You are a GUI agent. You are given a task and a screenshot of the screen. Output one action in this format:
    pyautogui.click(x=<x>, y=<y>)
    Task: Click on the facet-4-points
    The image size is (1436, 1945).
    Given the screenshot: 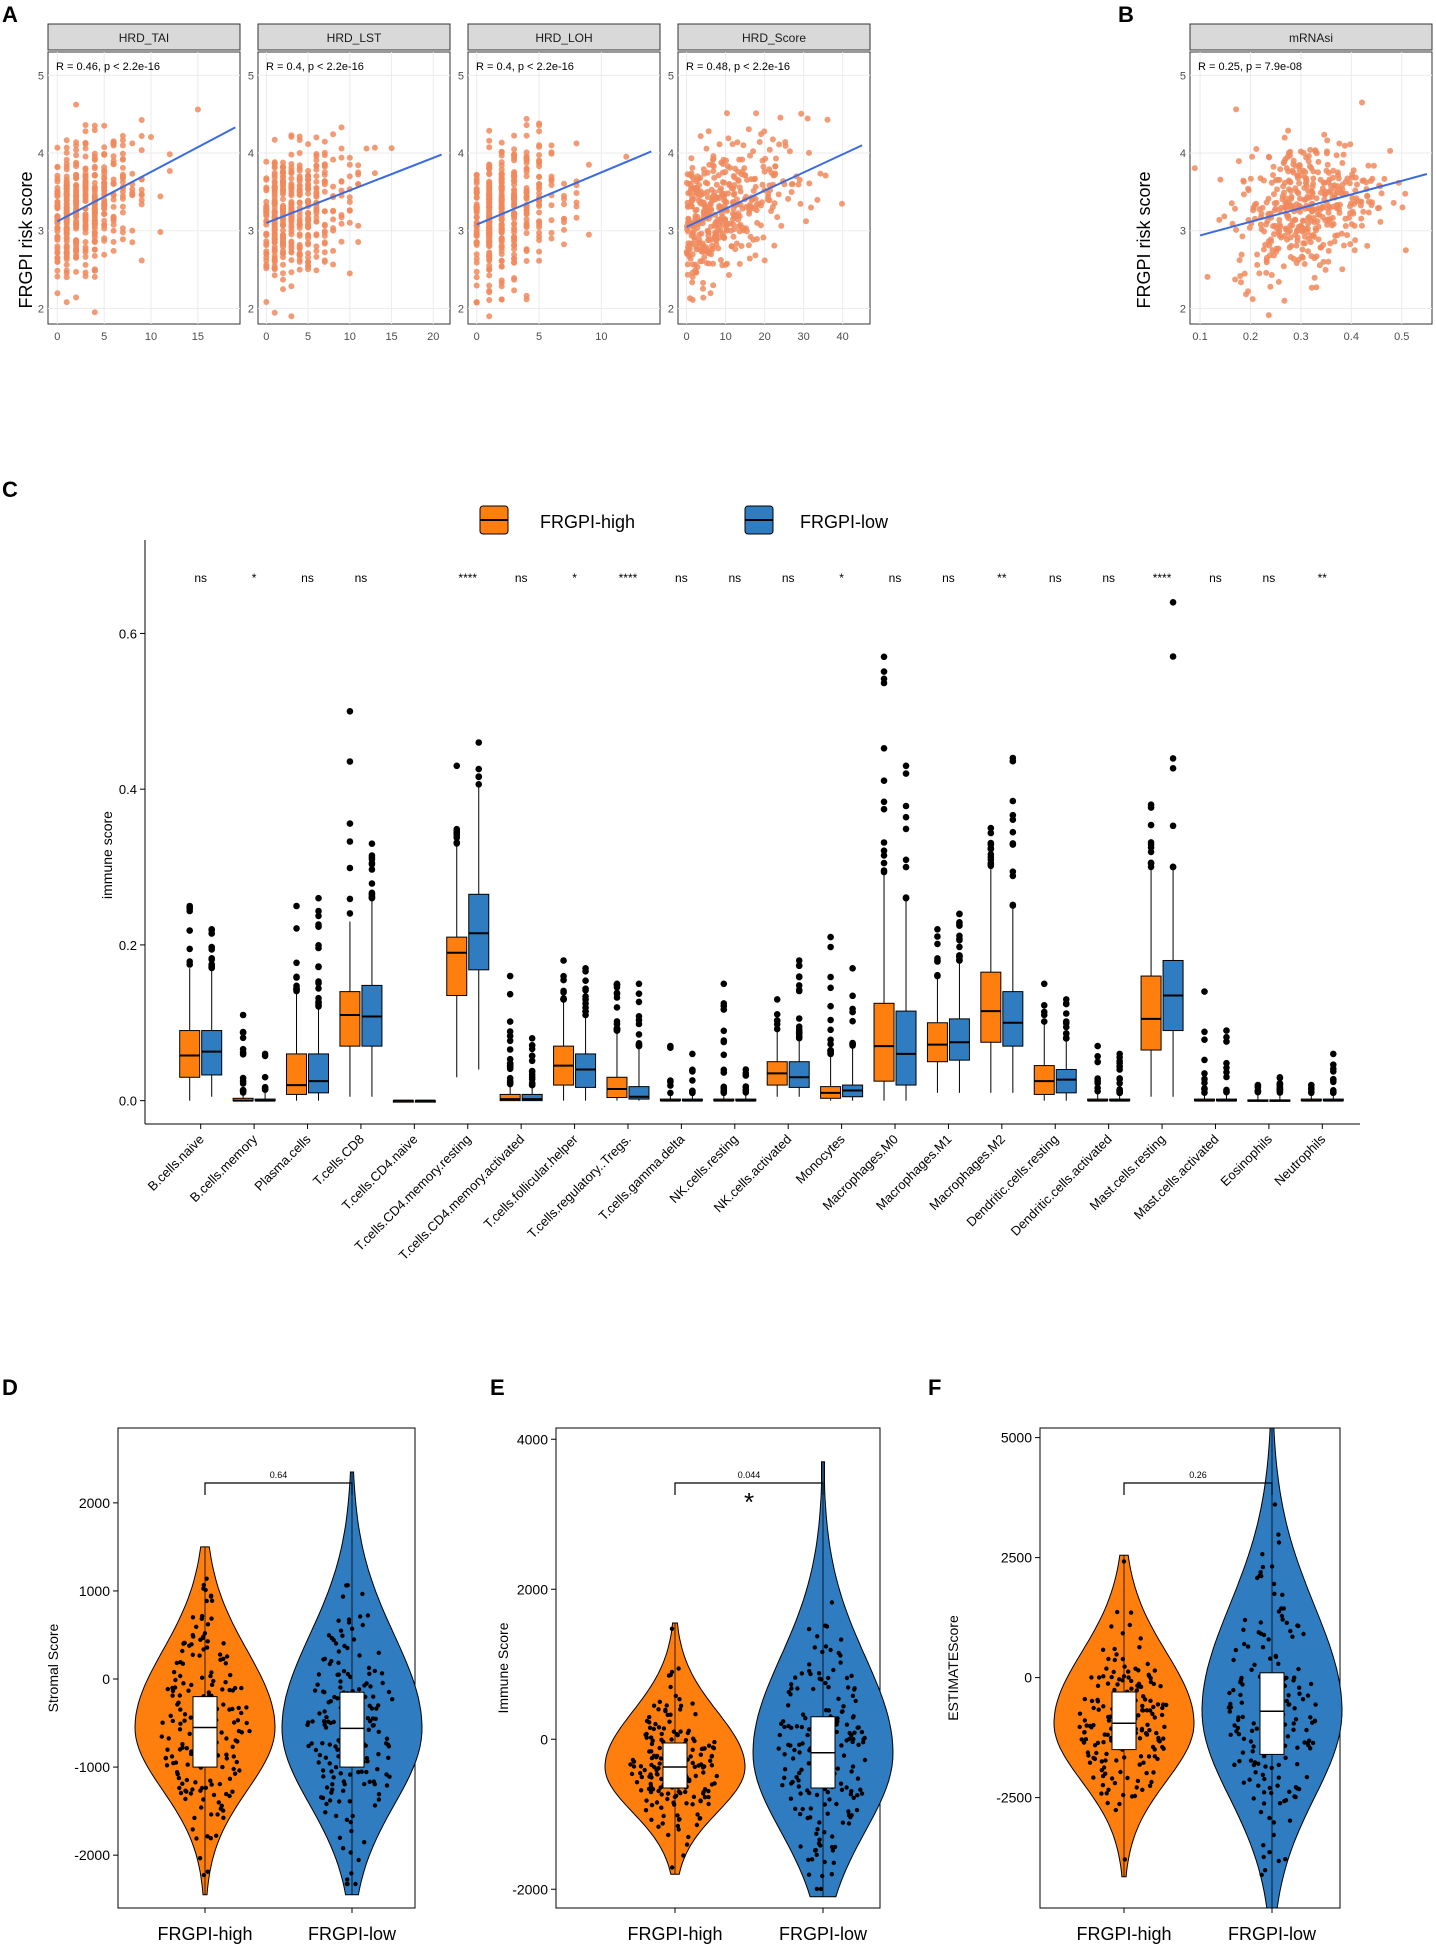 What is the action you would take?
    pyautogui.click(x=1300, y=209)
    